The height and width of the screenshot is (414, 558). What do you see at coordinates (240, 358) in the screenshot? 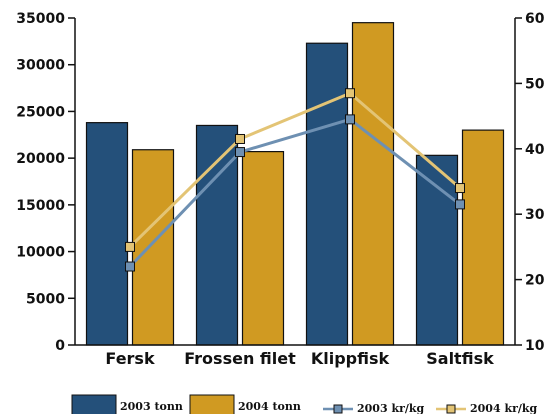
I see `category-label-frossen-filet: Frossen filet` at bounding box center [240, 358].